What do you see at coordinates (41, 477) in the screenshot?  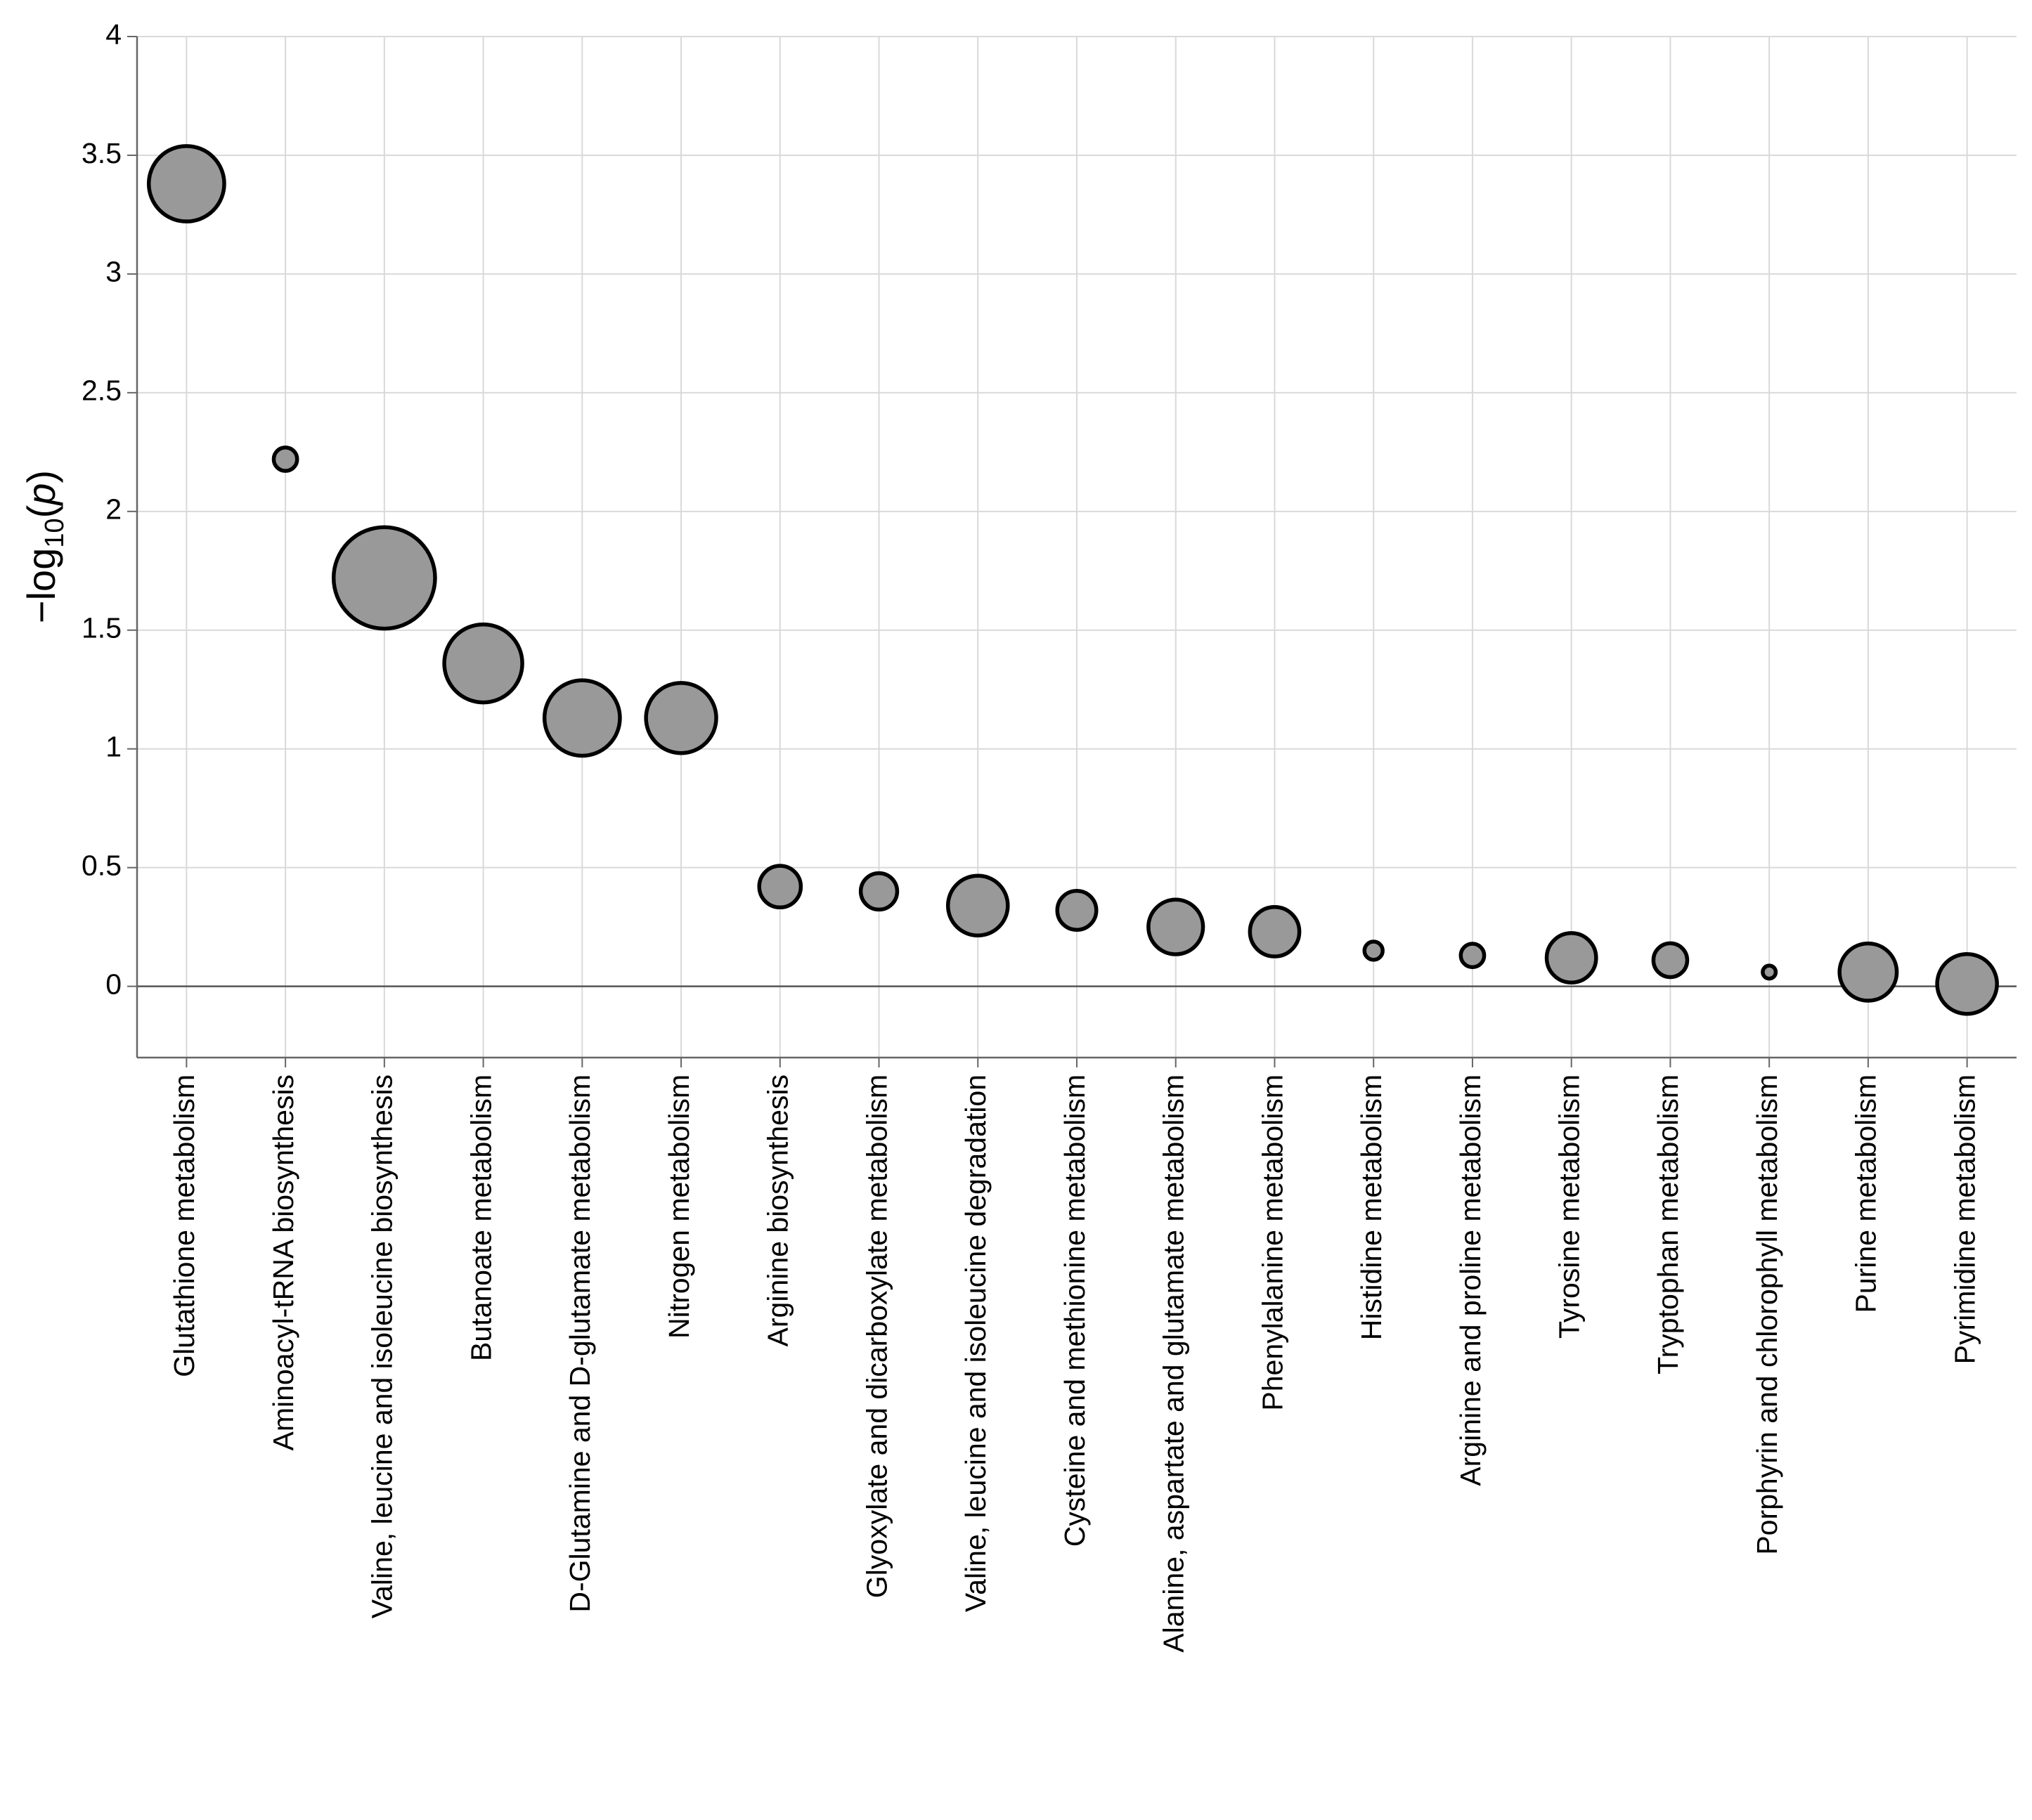 I see `y-label-part: )` at bounding box center [41, 477].